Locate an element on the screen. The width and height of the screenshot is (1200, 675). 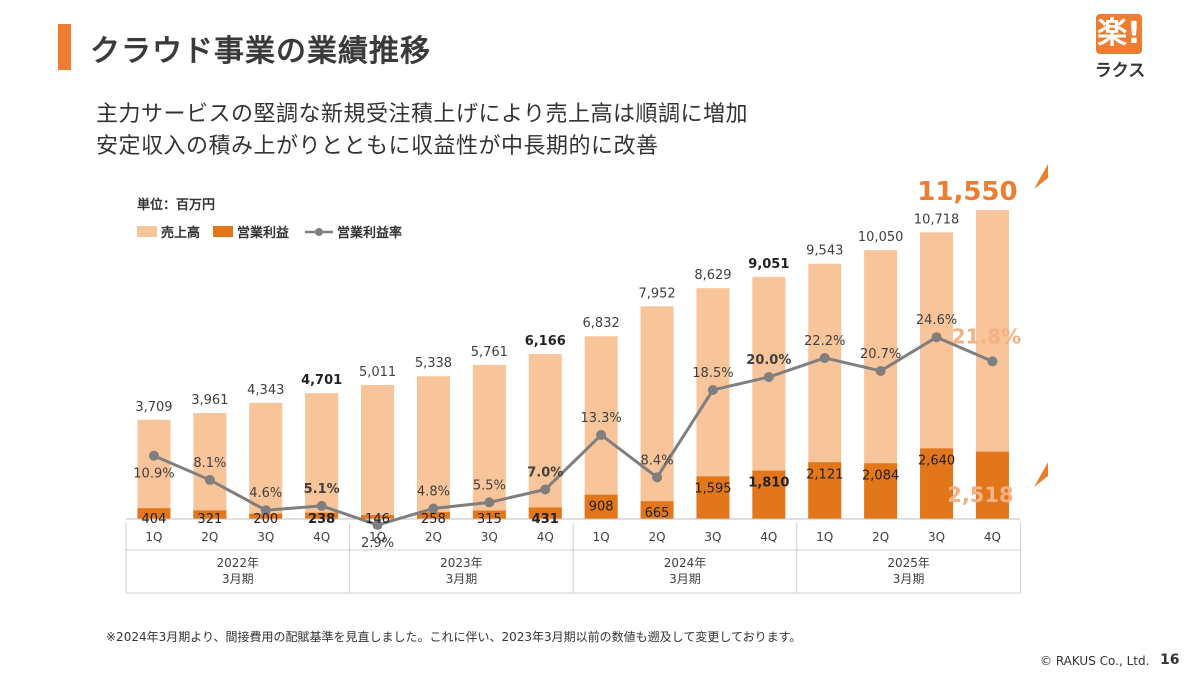
op-margin-value-label: 2.9% is located at coordinates (377, 543).